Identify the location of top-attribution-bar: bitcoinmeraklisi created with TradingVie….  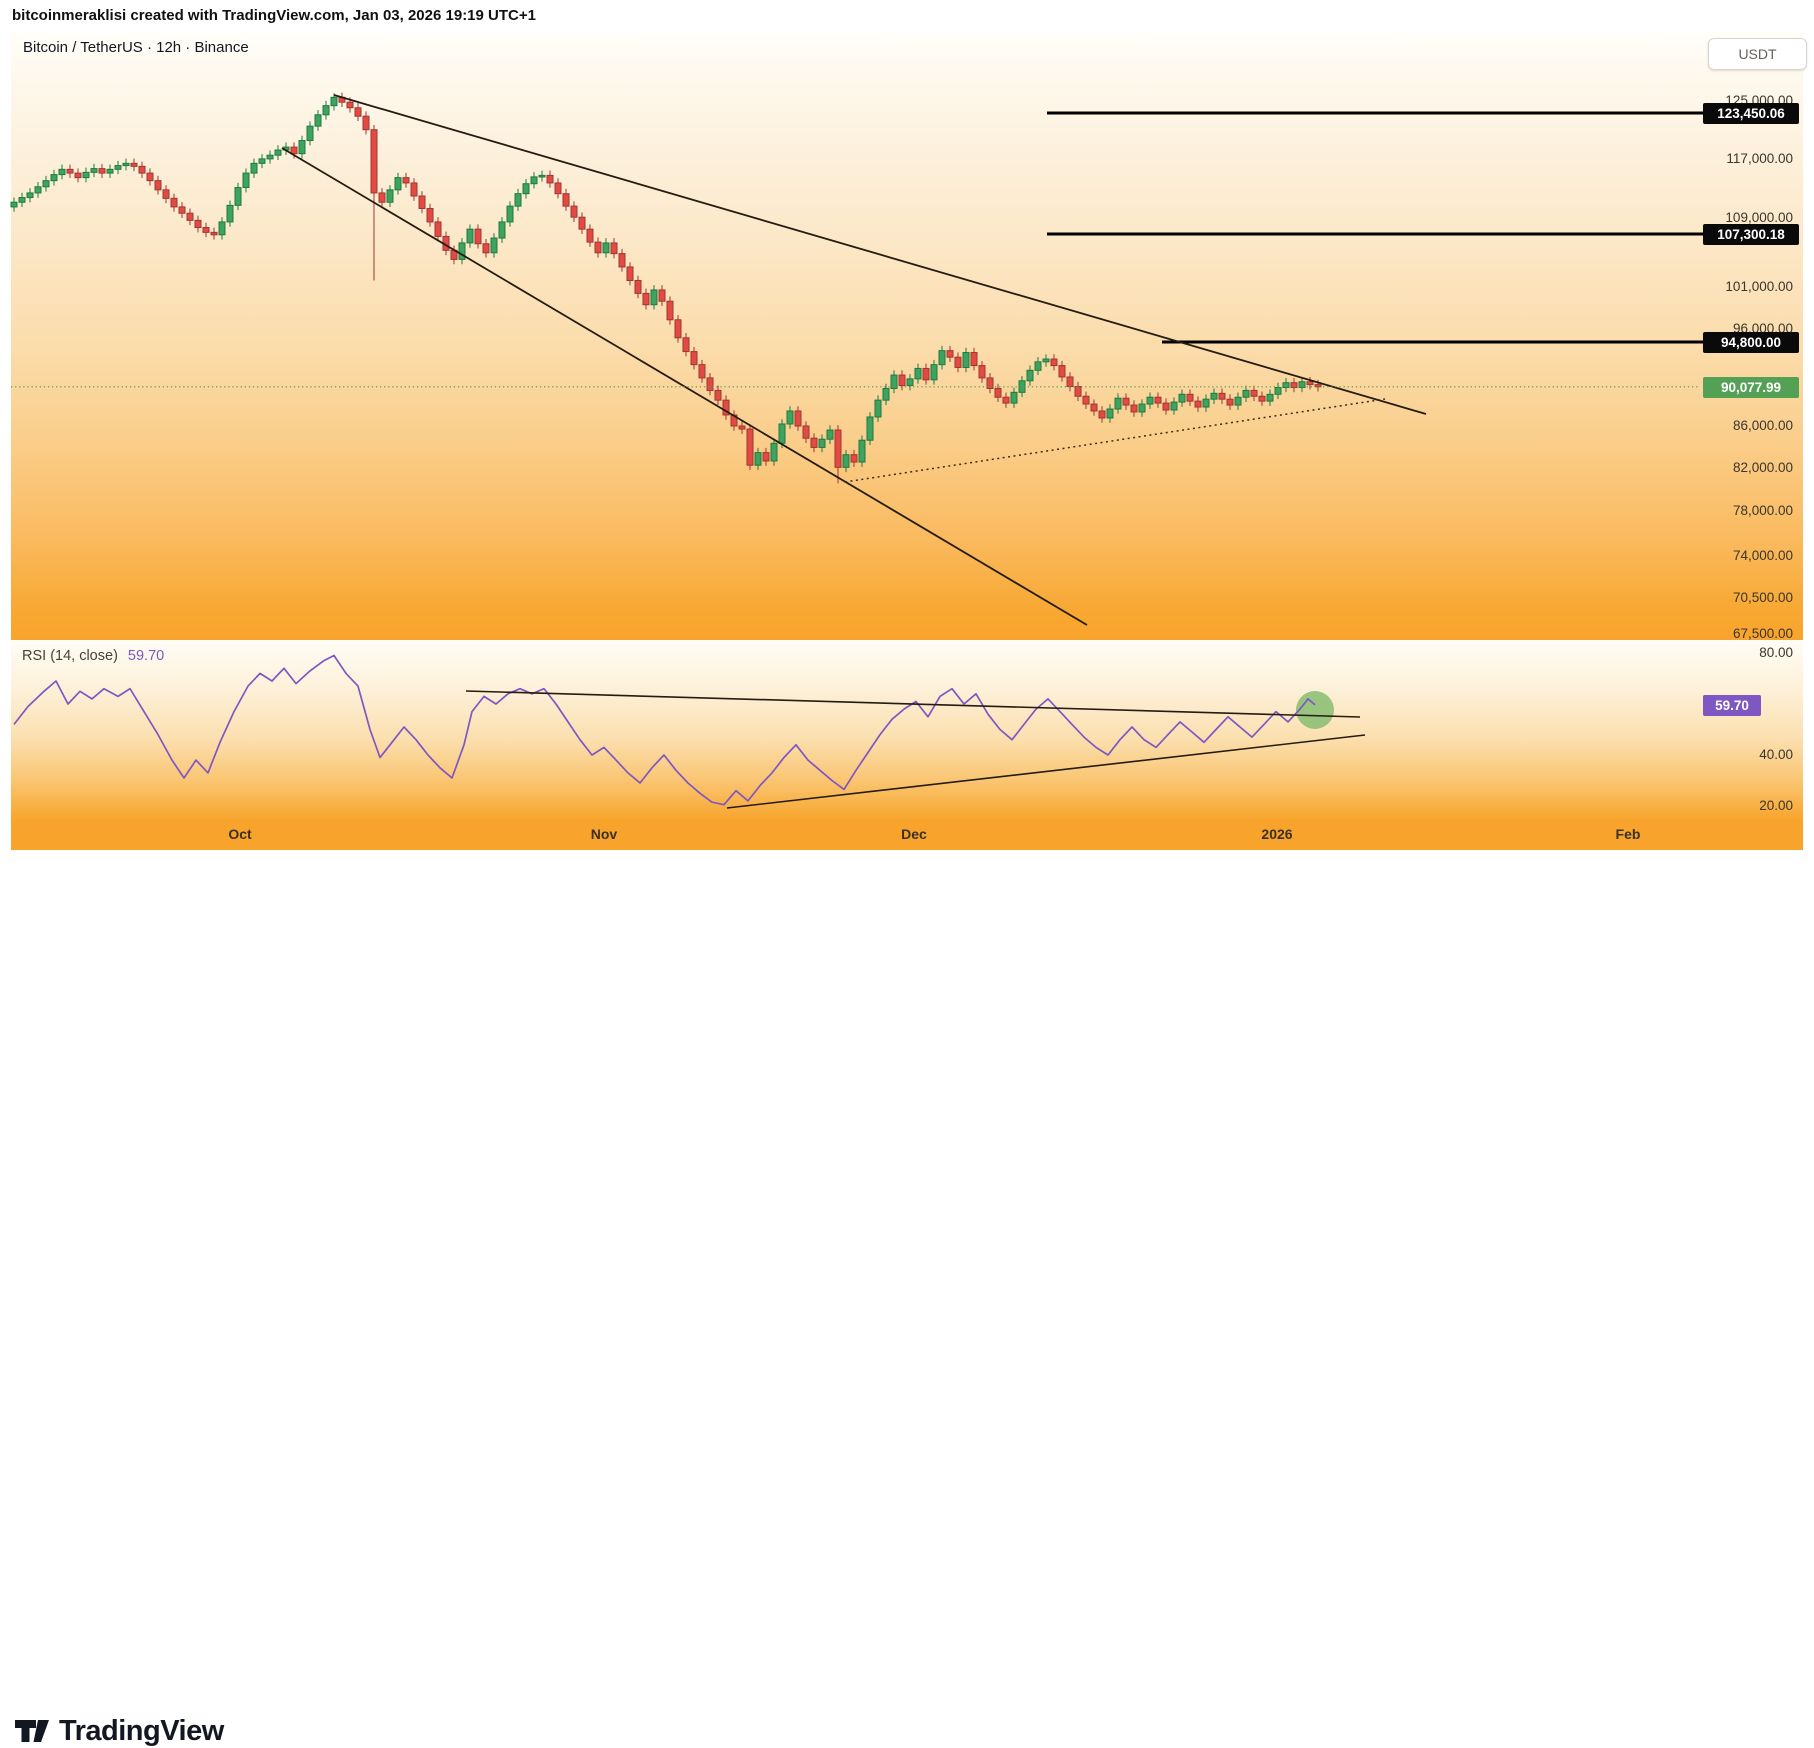
(907, 16).